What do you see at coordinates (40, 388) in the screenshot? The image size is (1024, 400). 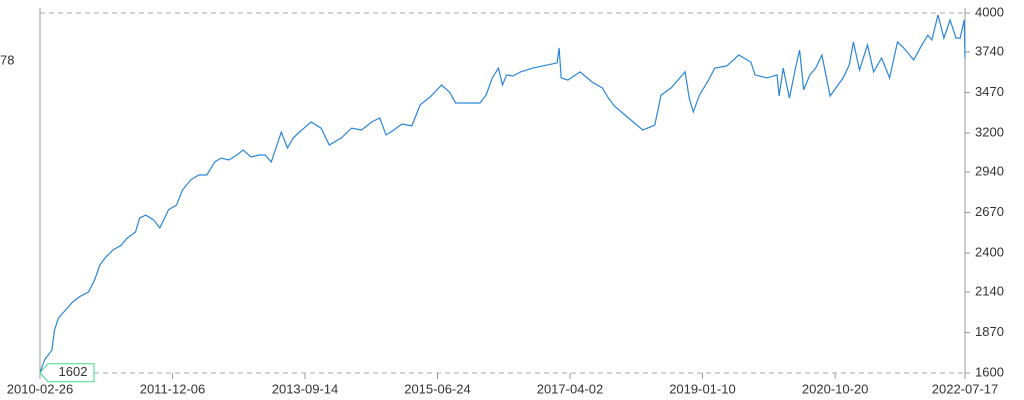 I see `x-tick-label: 2010-02-26` at bounding box center [40, 388].